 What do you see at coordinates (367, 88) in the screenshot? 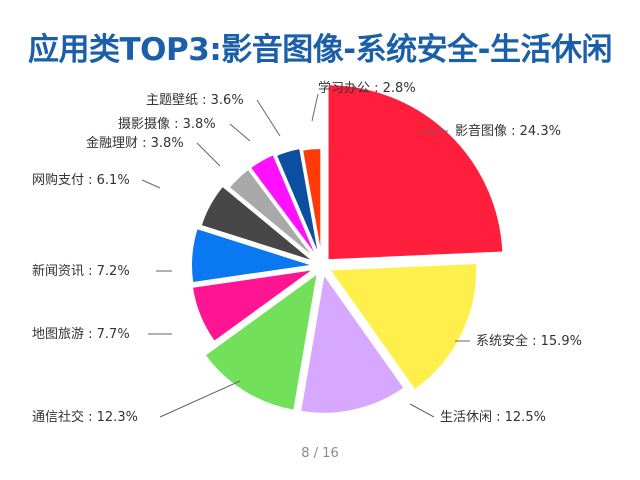
I see `slice-label-11: 学习办公 : 2.8%` at bounding box center [367, 88].